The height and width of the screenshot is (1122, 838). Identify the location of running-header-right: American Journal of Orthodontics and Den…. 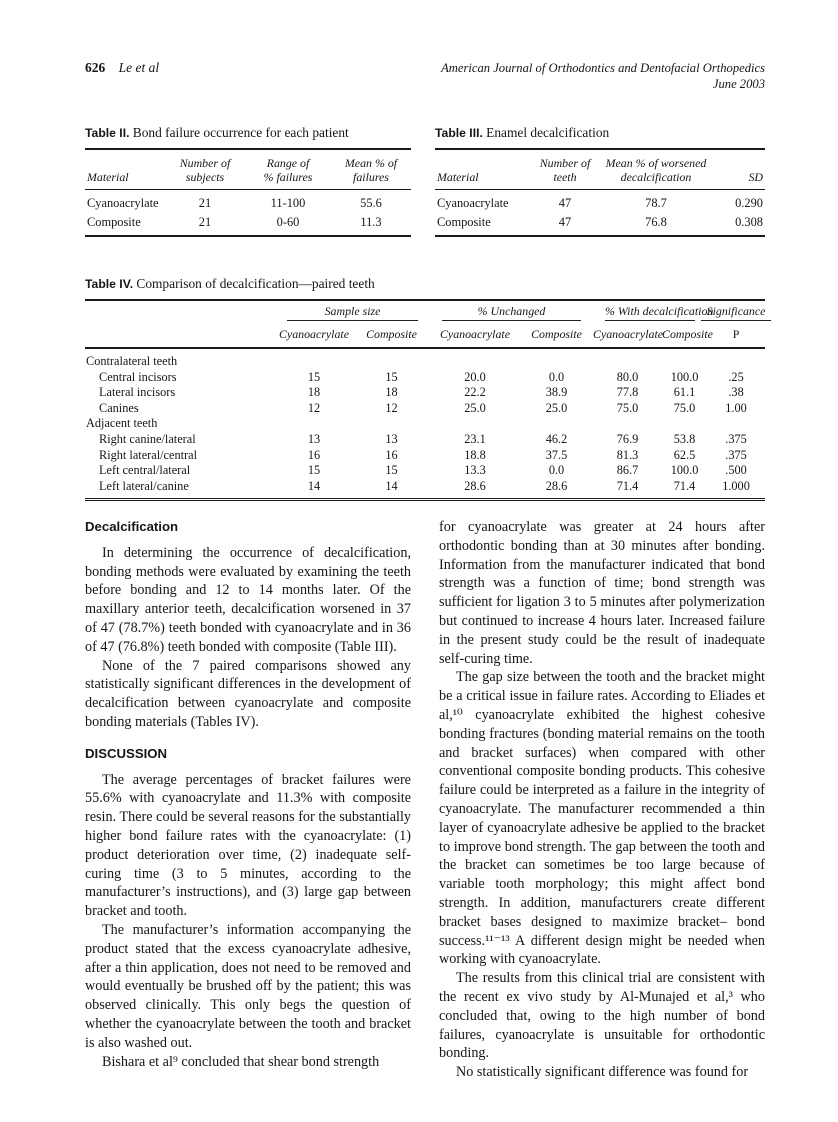
(603, 76).